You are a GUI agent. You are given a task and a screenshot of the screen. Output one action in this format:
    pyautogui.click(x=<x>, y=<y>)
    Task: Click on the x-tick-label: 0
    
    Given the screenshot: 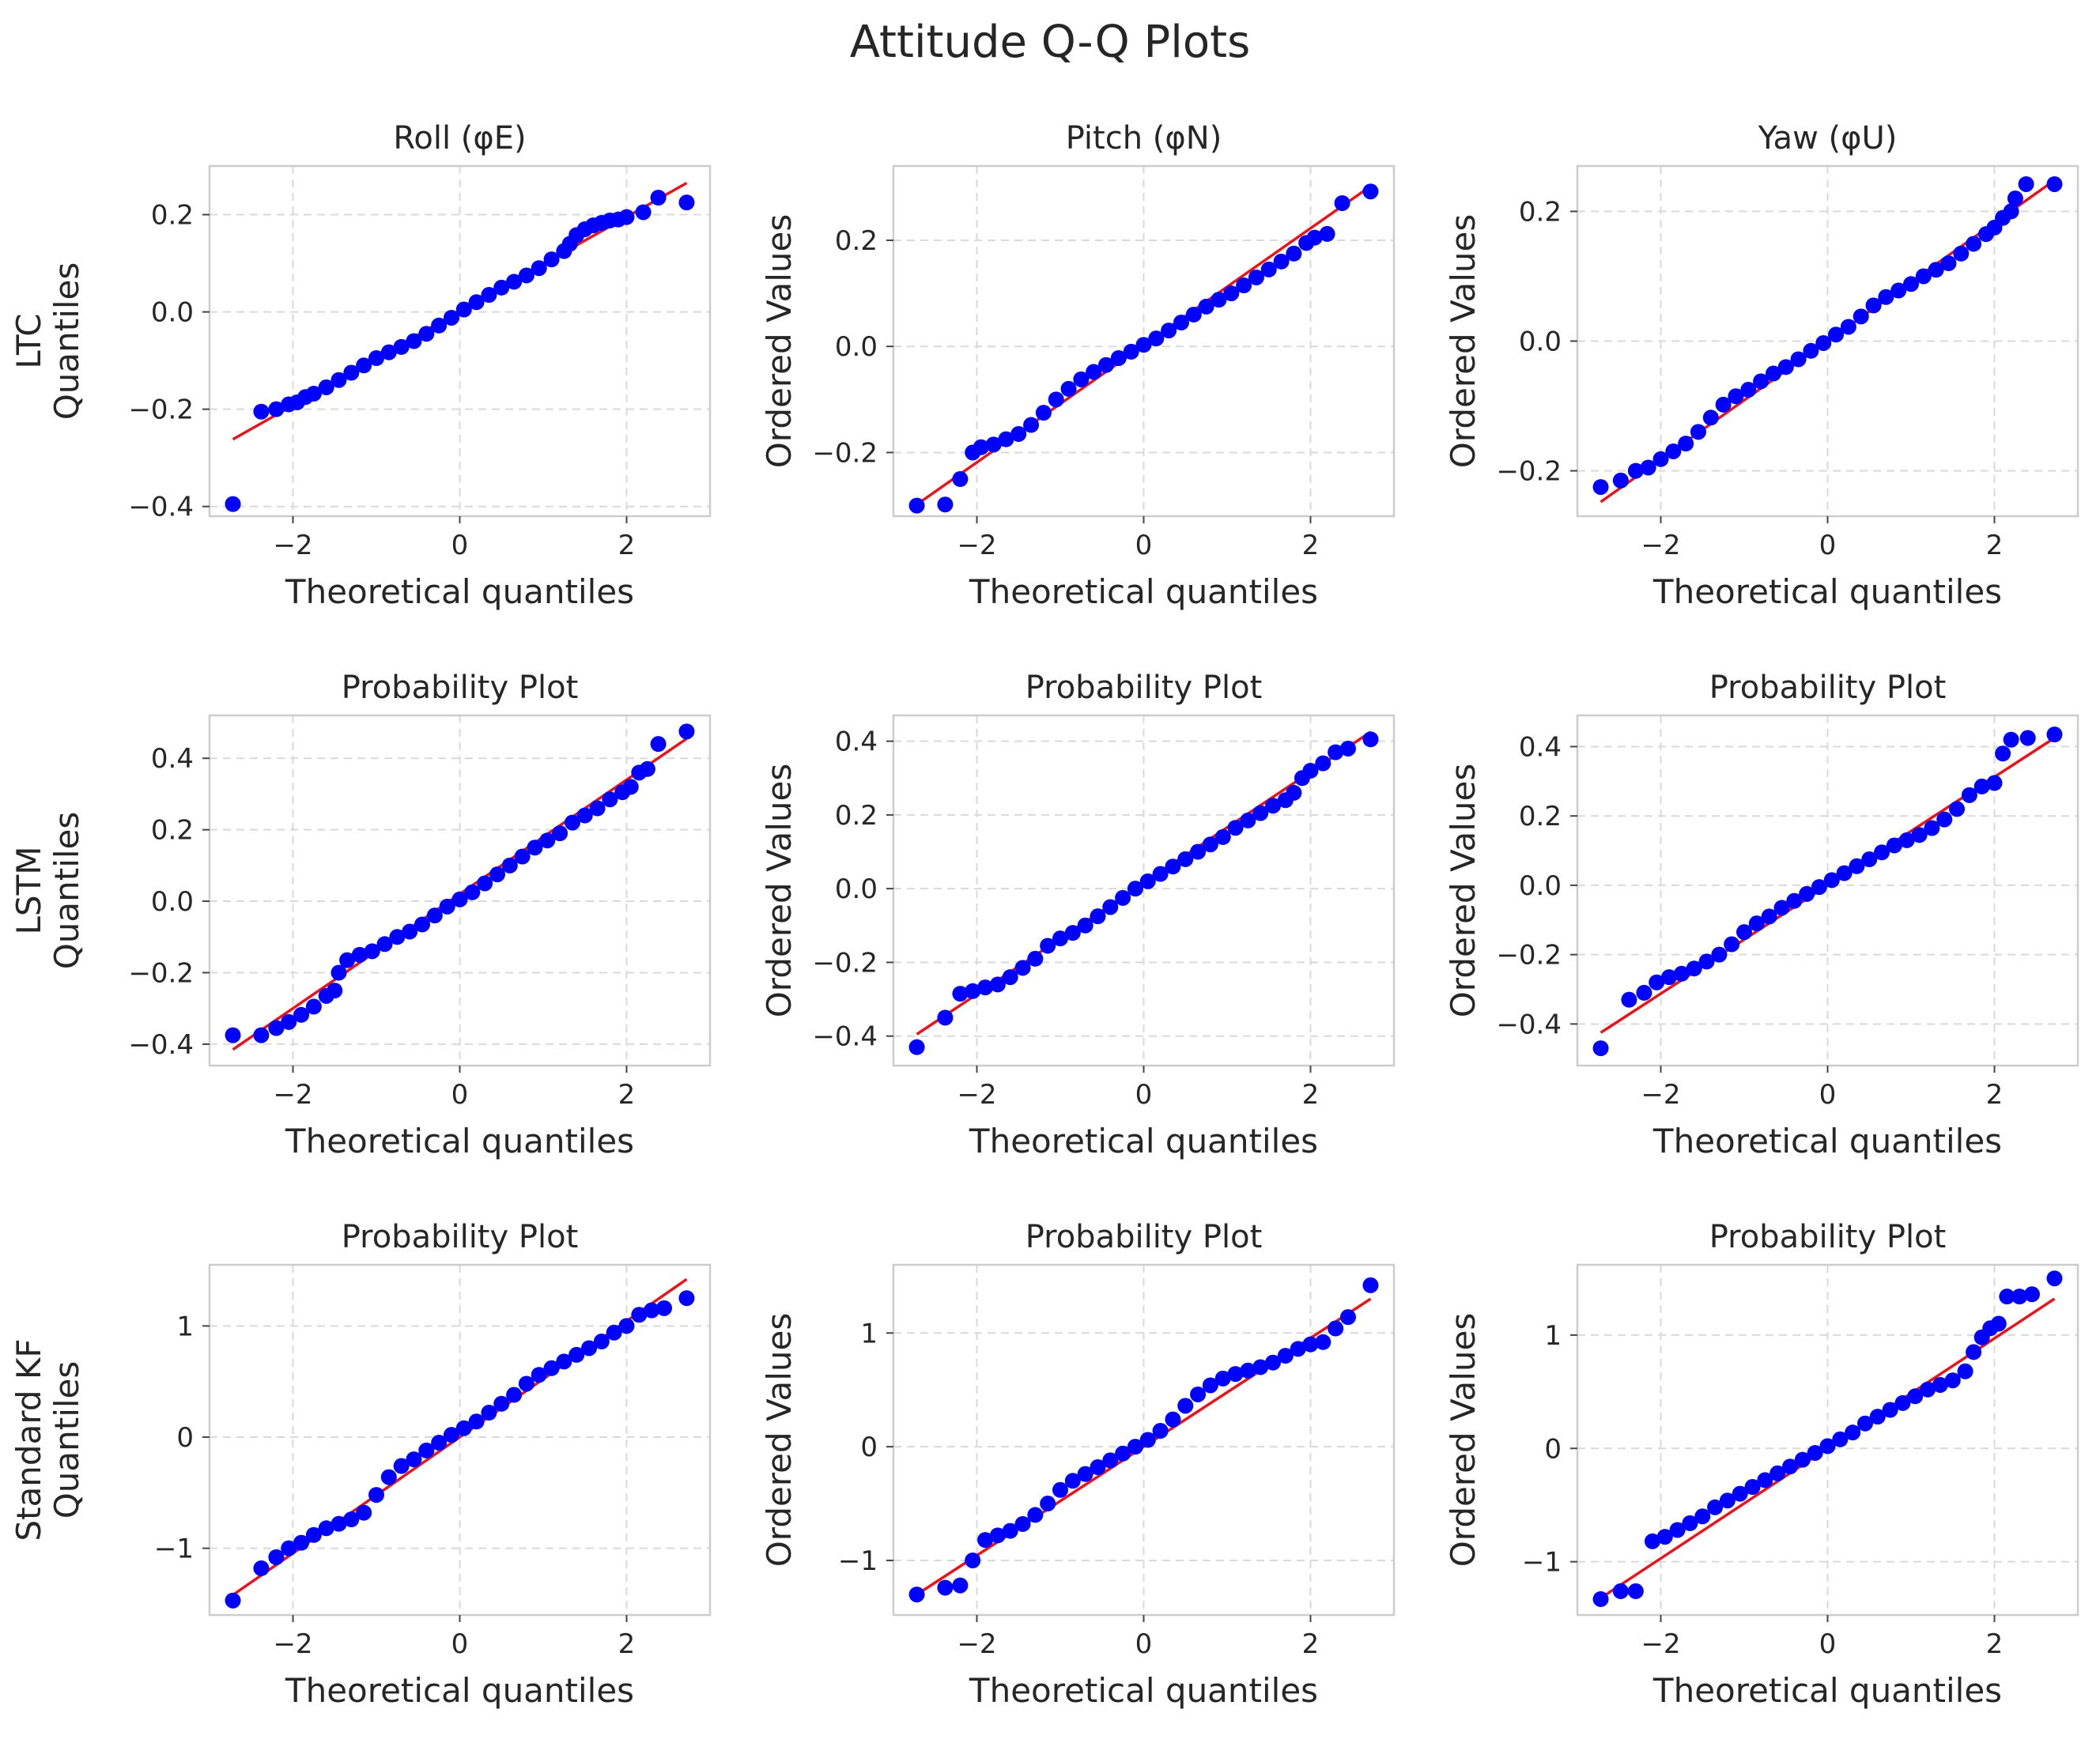 What is the action you would take?
    pyautogui.click(x=460, y=1644)
    